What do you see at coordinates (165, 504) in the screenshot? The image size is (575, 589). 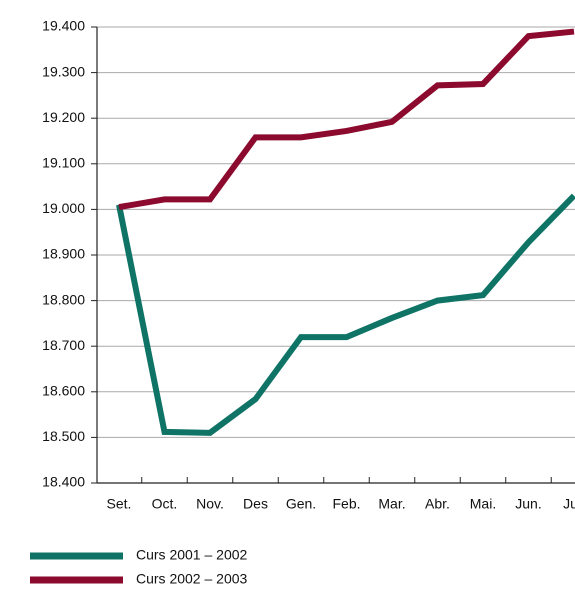 I see `x-tick-label: Oct.` at bounding box center [165, 504].